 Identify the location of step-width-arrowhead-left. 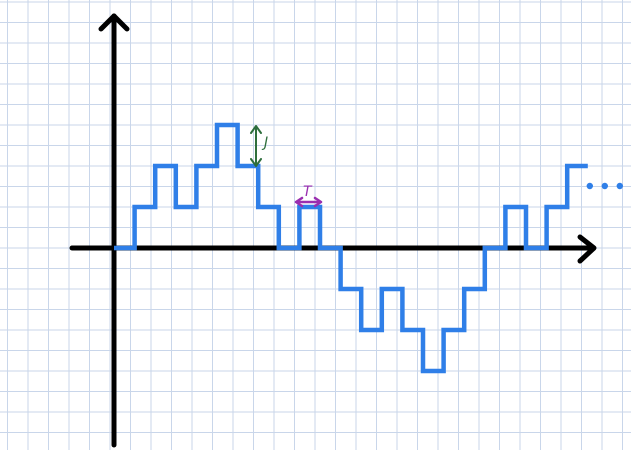
(299, 202).